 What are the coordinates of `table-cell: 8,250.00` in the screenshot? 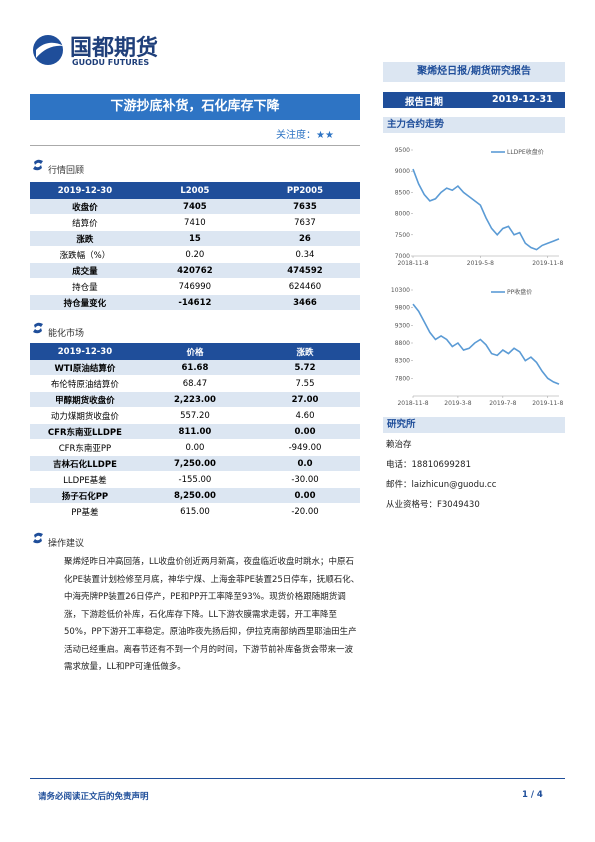 It's located at (195, 495).